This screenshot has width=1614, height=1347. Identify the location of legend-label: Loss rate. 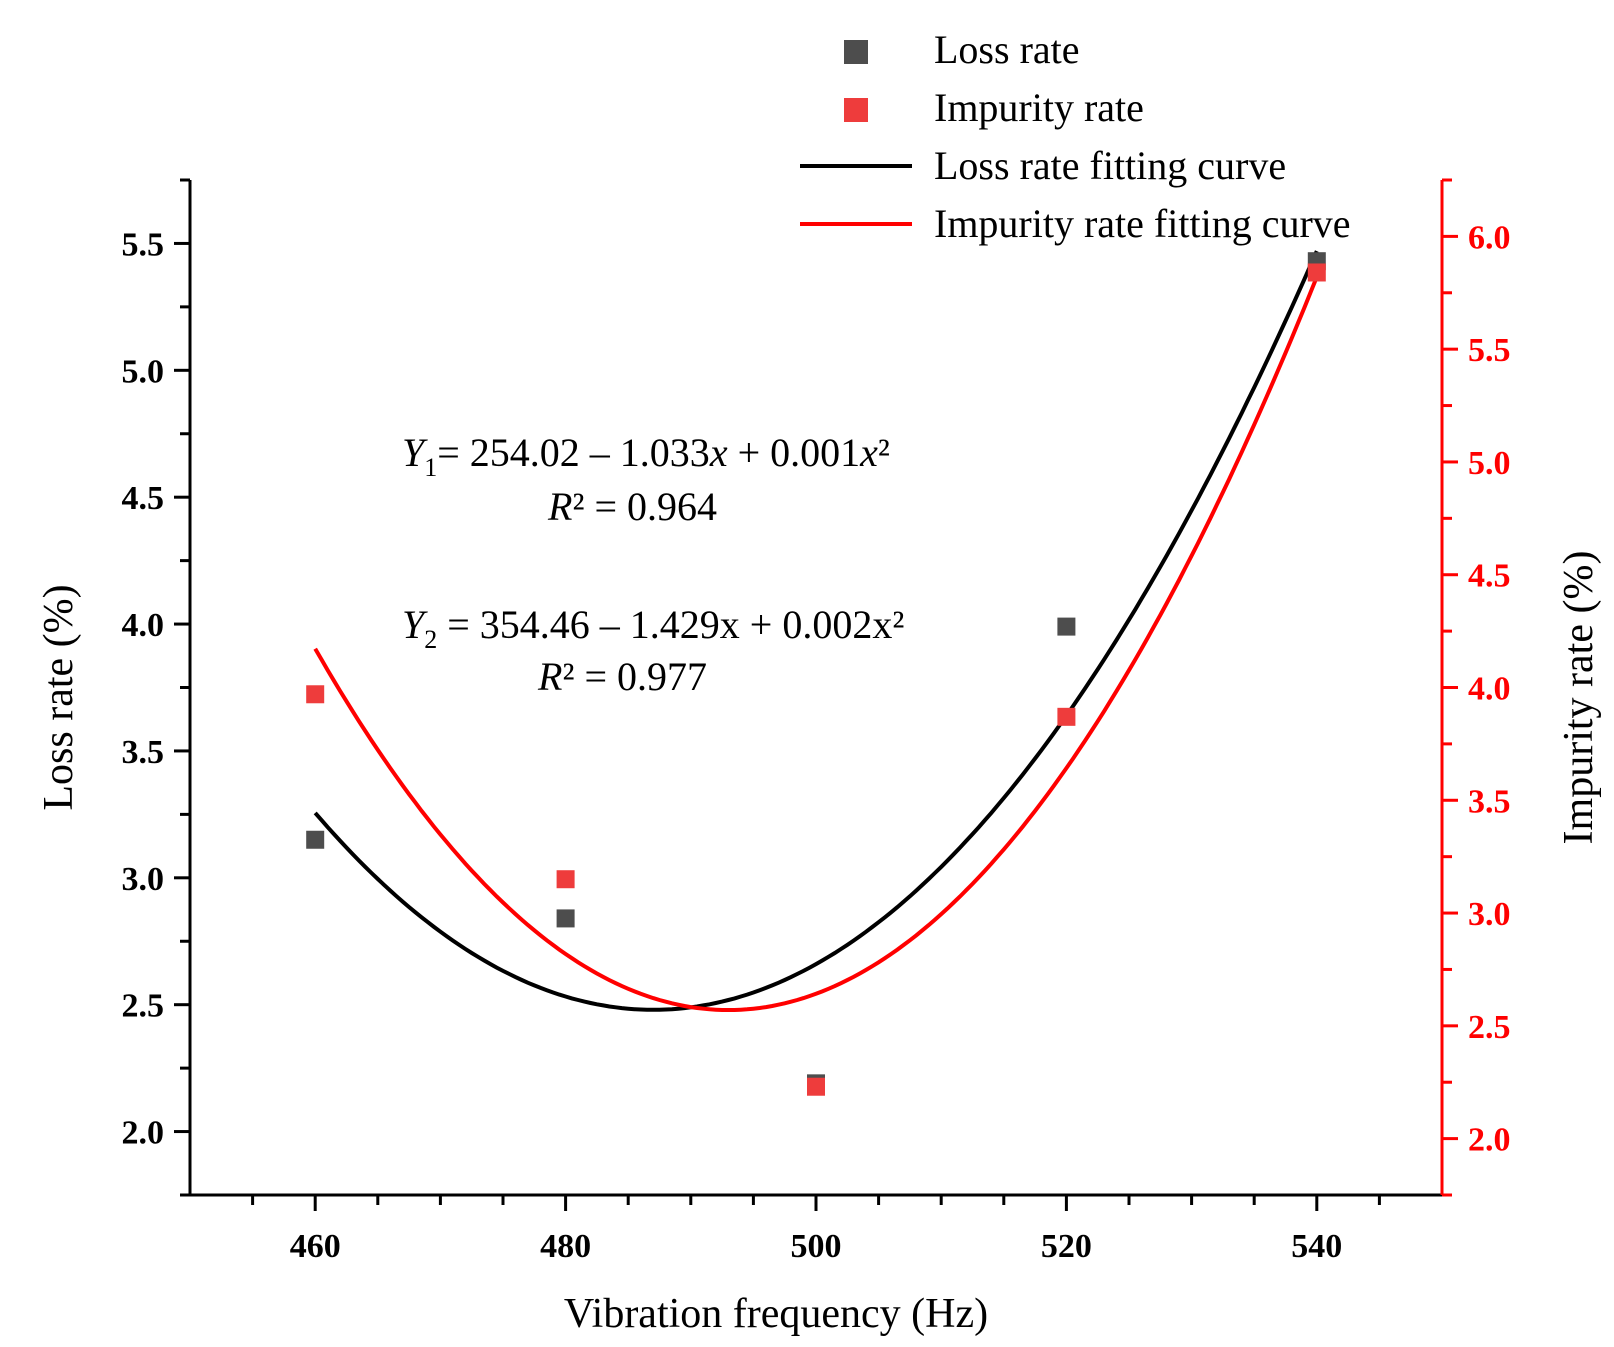
(1007, 49).